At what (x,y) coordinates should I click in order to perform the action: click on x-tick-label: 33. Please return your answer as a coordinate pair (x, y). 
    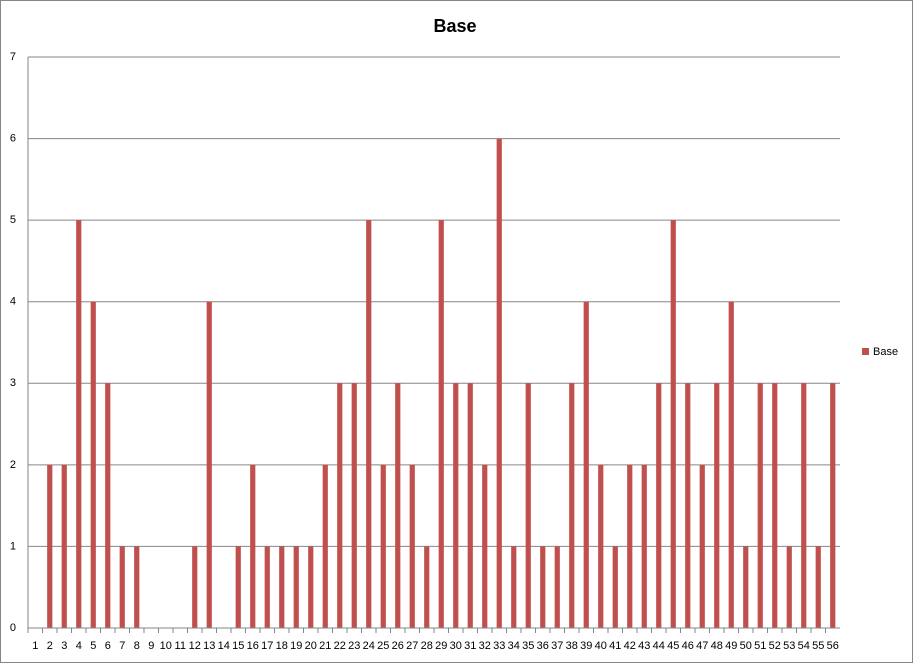
    Looking at the image, I should click on (499, 646).